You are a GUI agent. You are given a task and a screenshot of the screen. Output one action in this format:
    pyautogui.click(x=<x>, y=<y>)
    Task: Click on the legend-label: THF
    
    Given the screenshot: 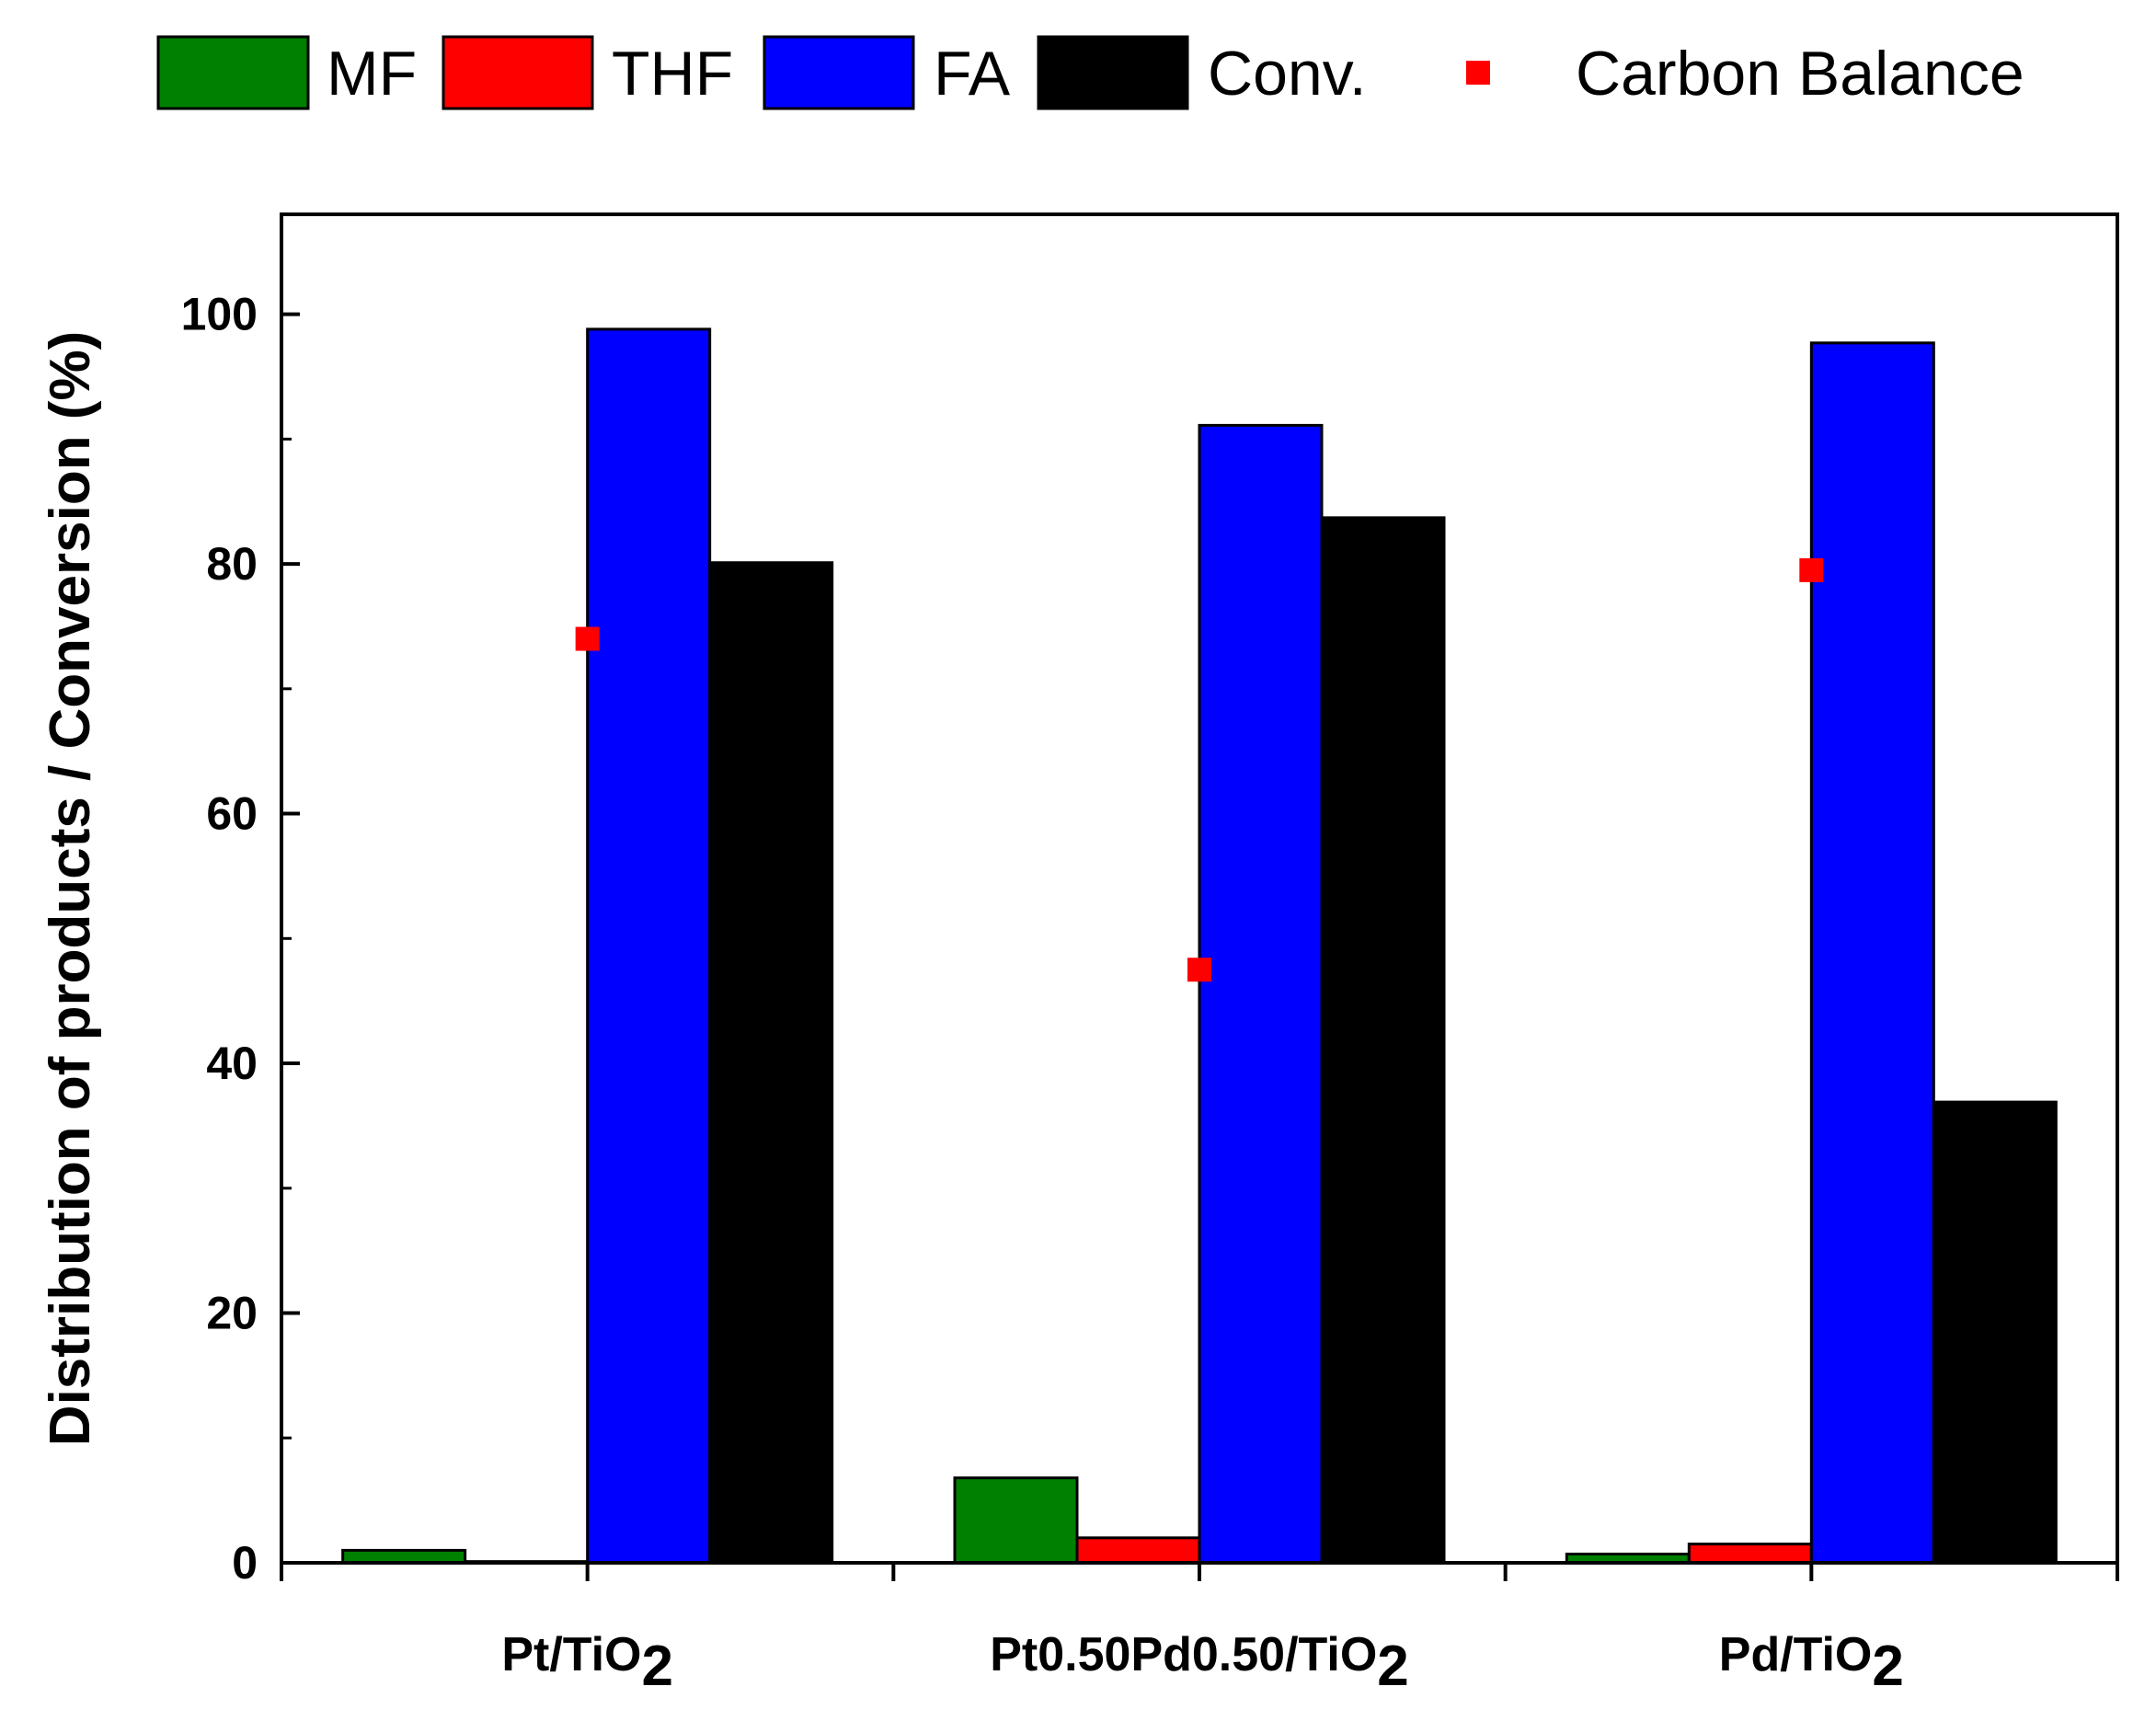 What is the action you would take?
    pyautogui.click(x=673, y=74)
    